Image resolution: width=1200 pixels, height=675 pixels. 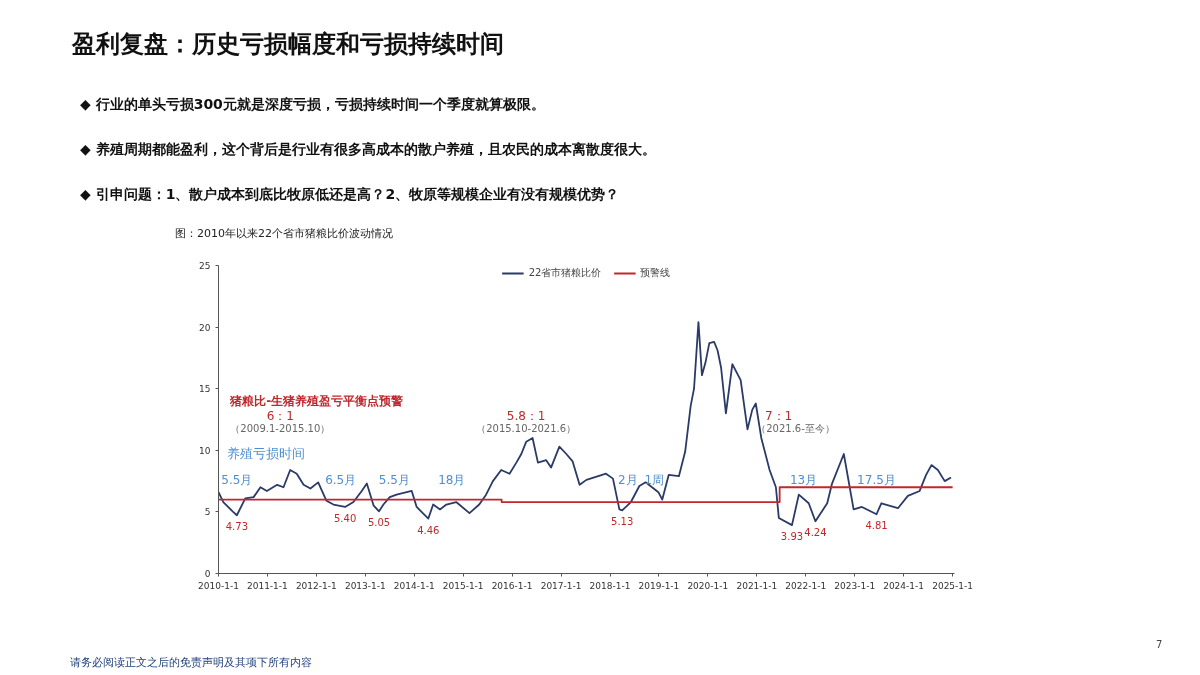 What do you see at coordinates (205, 266) in the screenshot?
I see `y-tick-label: 25` at bounding box center [205, 266].